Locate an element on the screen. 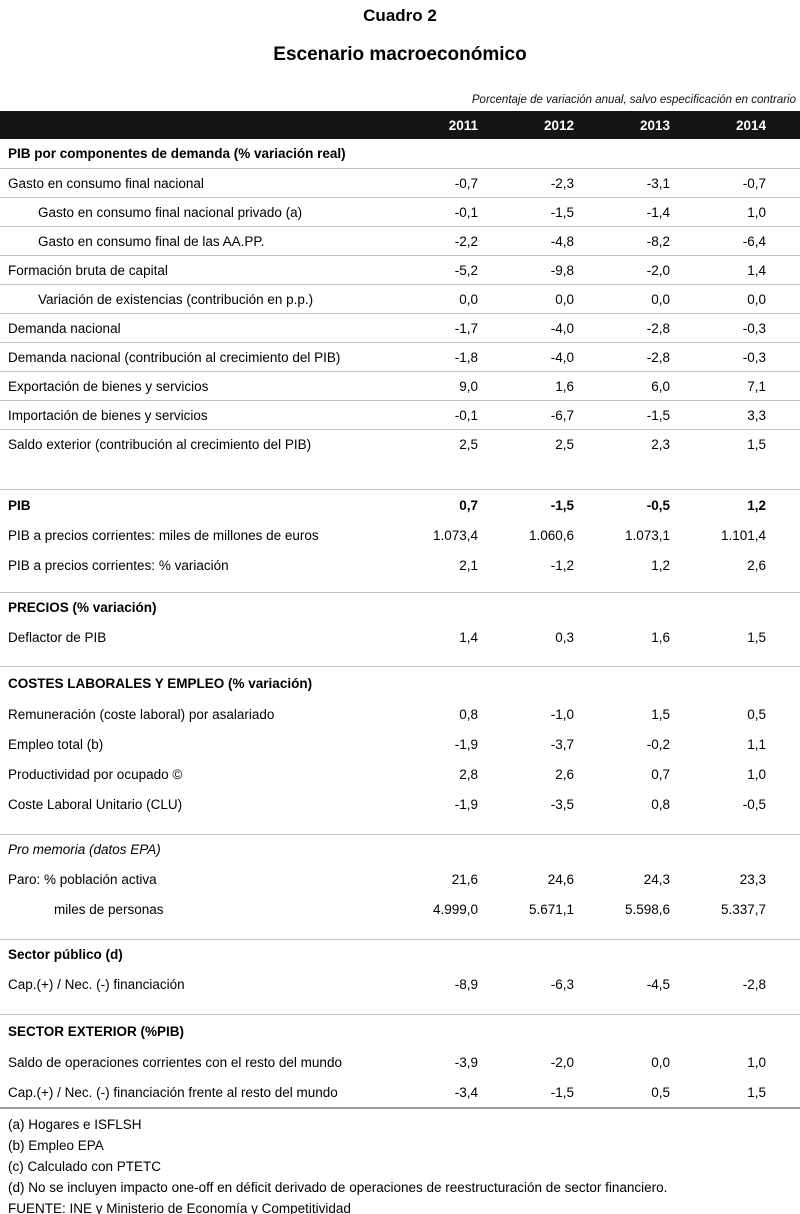 The height and width of the screenshot is (1214, 800). row-value: 3,3 is located at coordinates (720, 415).